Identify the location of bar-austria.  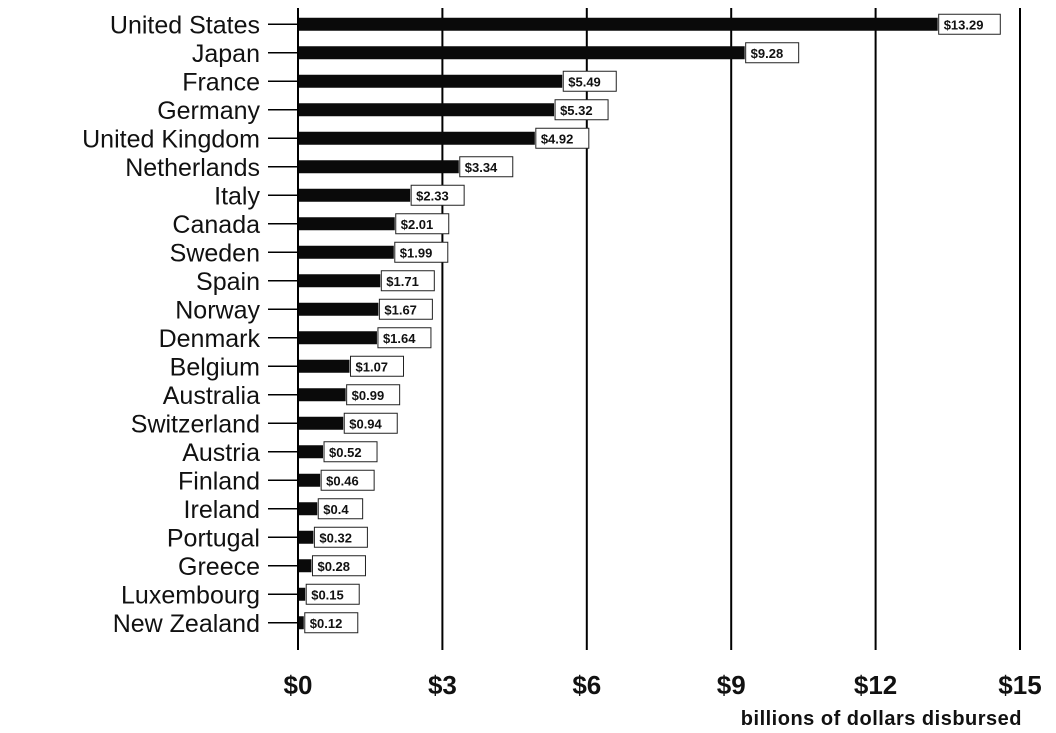
(311, 452).